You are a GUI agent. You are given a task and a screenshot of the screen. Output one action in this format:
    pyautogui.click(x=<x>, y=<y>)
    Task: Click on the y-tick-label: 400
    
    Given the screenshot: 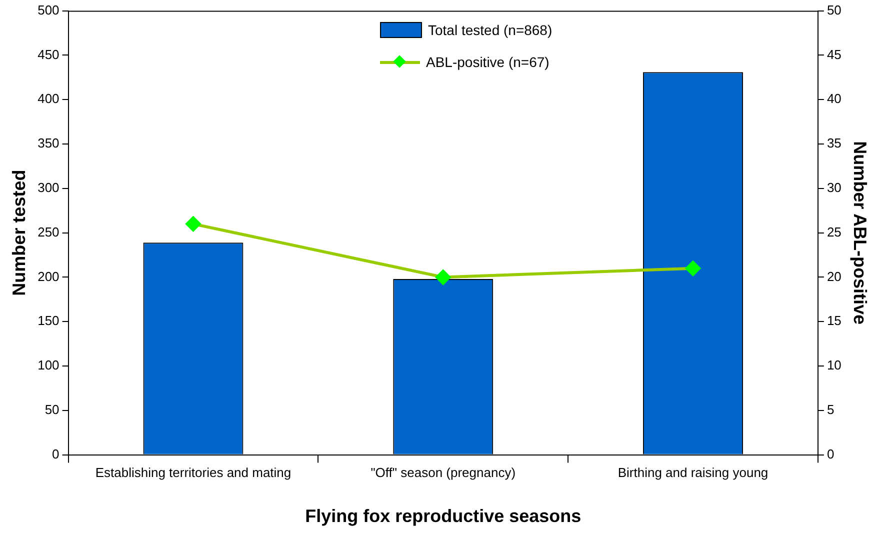 What is the action you would take?
    pyautogui.click(x=49, y=98)
    